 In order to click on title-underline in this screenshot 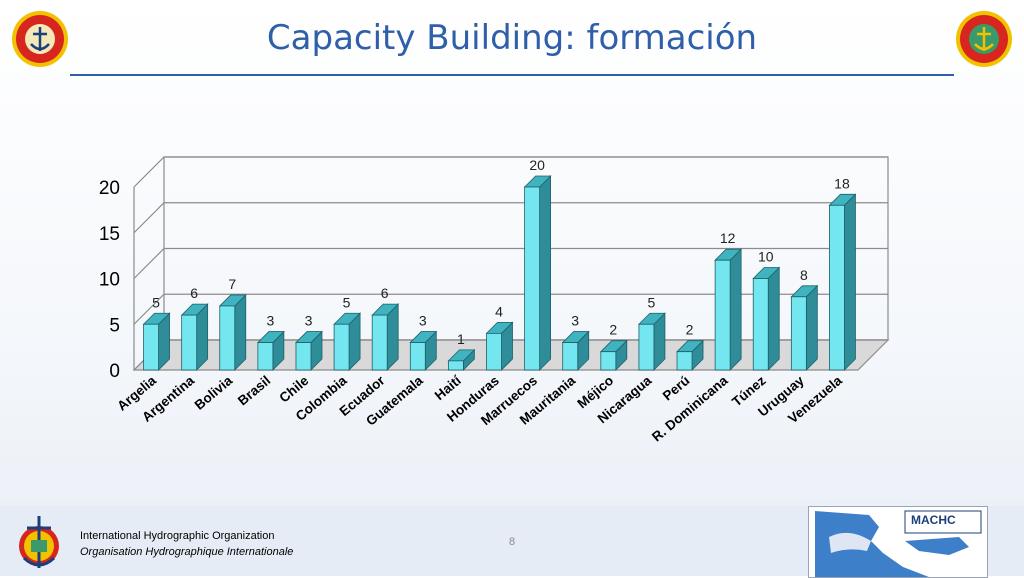, I will do `click(512, 75)`.